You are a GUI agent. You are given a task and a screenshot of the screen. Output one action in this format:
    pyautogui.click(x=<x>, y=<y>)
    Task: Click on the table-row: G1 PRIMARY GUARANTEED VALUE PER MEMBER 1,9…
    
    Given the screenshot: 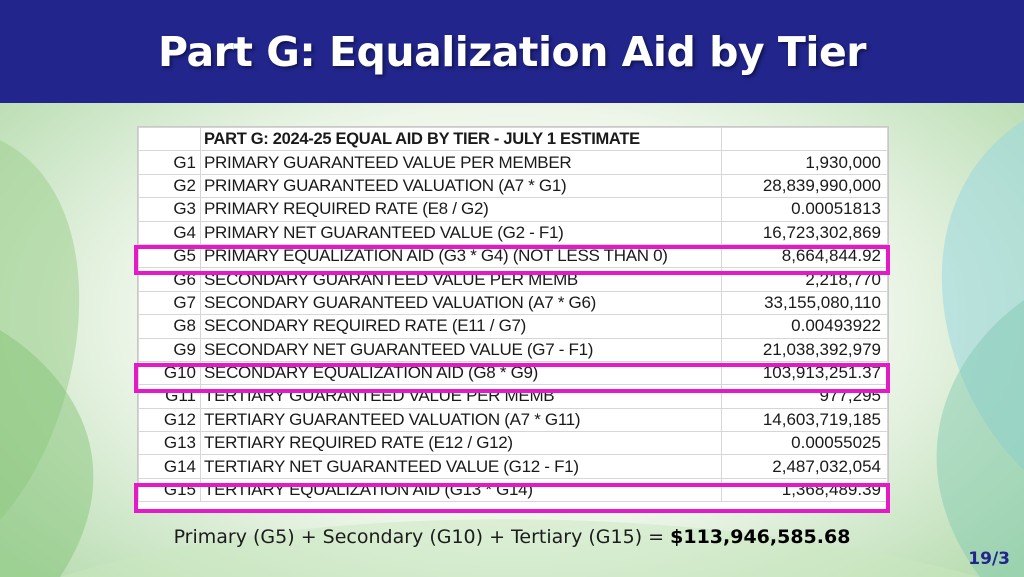 What is the action you would take?
    pyautogui.click(x=513, y=162)
    